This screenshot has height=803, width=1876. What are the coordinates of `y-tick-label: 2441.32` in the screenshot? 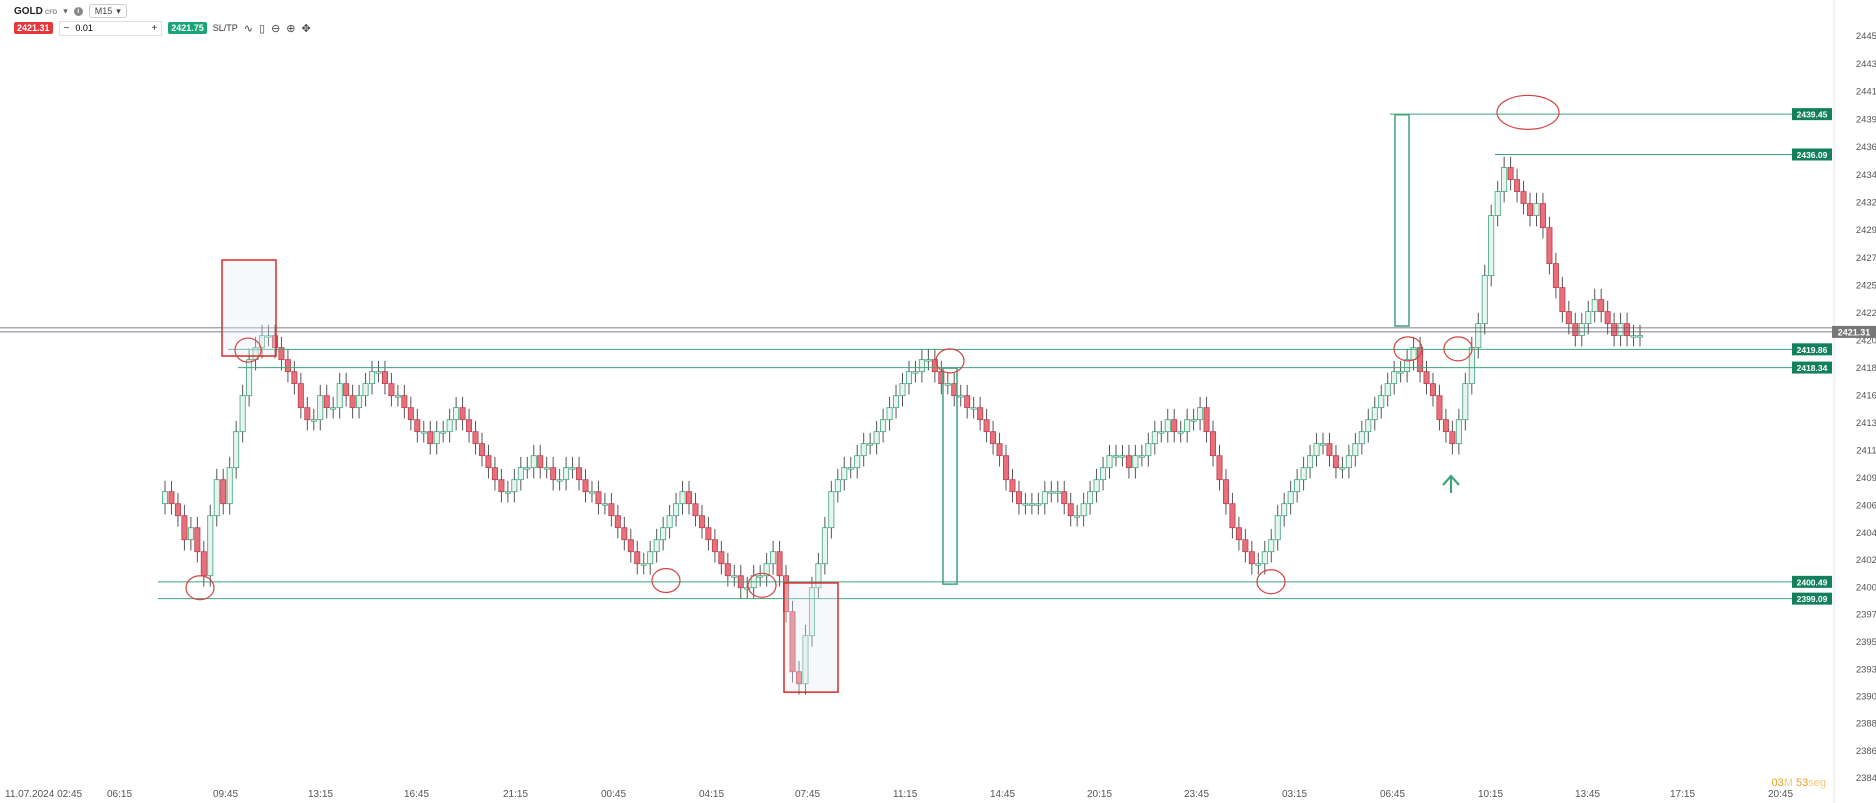 It's located at (1866, 92).